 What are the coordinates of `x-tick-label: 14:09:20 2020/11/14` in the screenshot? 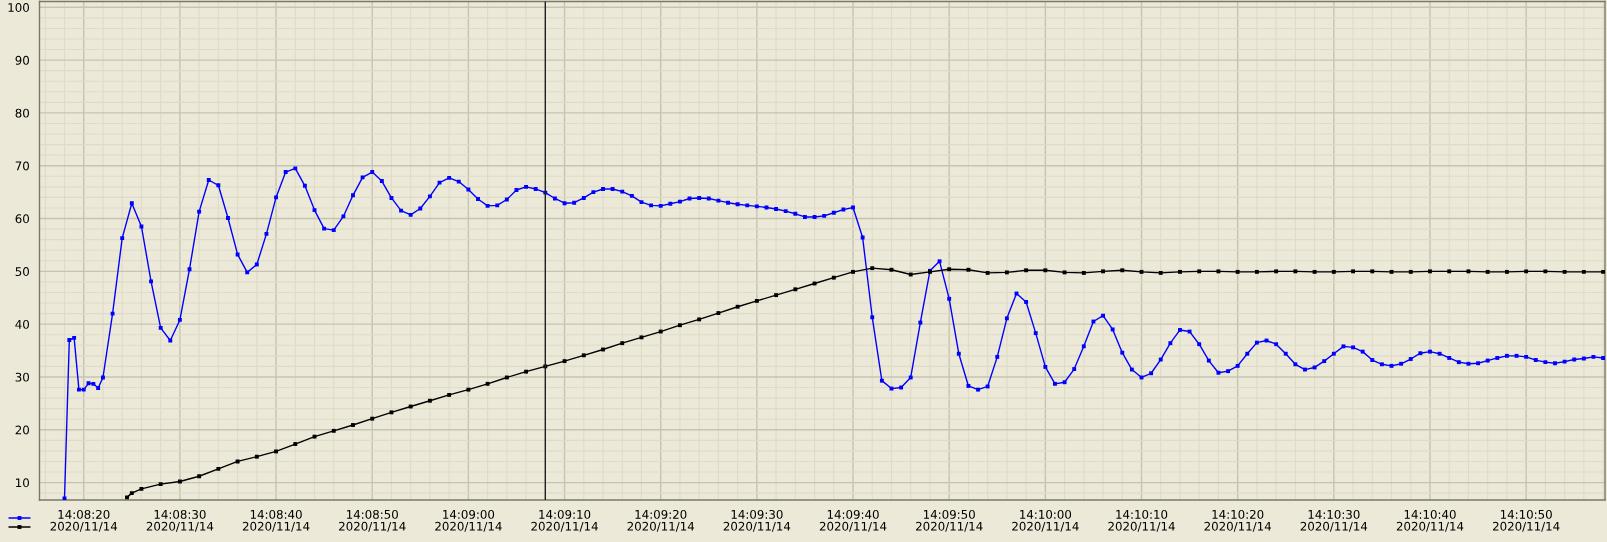 It's located at (661, 520).